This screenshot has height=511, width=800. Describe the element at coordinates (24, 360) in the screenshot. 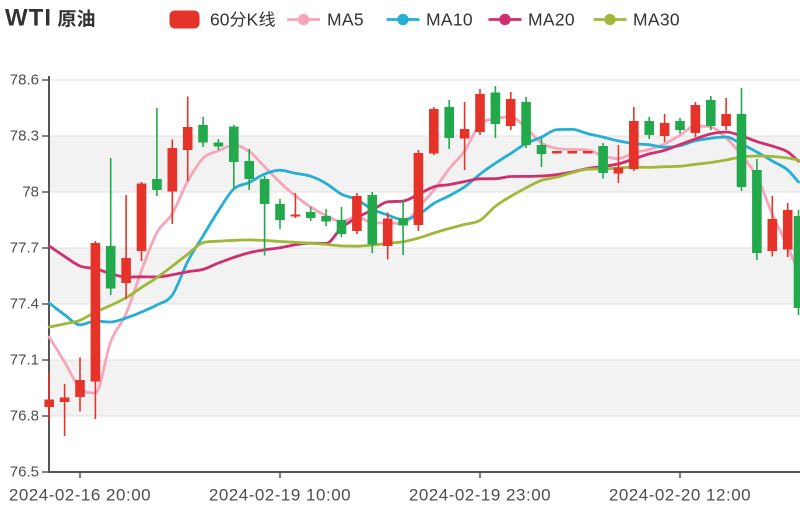

I see `svg-text: 77.1` at that location.